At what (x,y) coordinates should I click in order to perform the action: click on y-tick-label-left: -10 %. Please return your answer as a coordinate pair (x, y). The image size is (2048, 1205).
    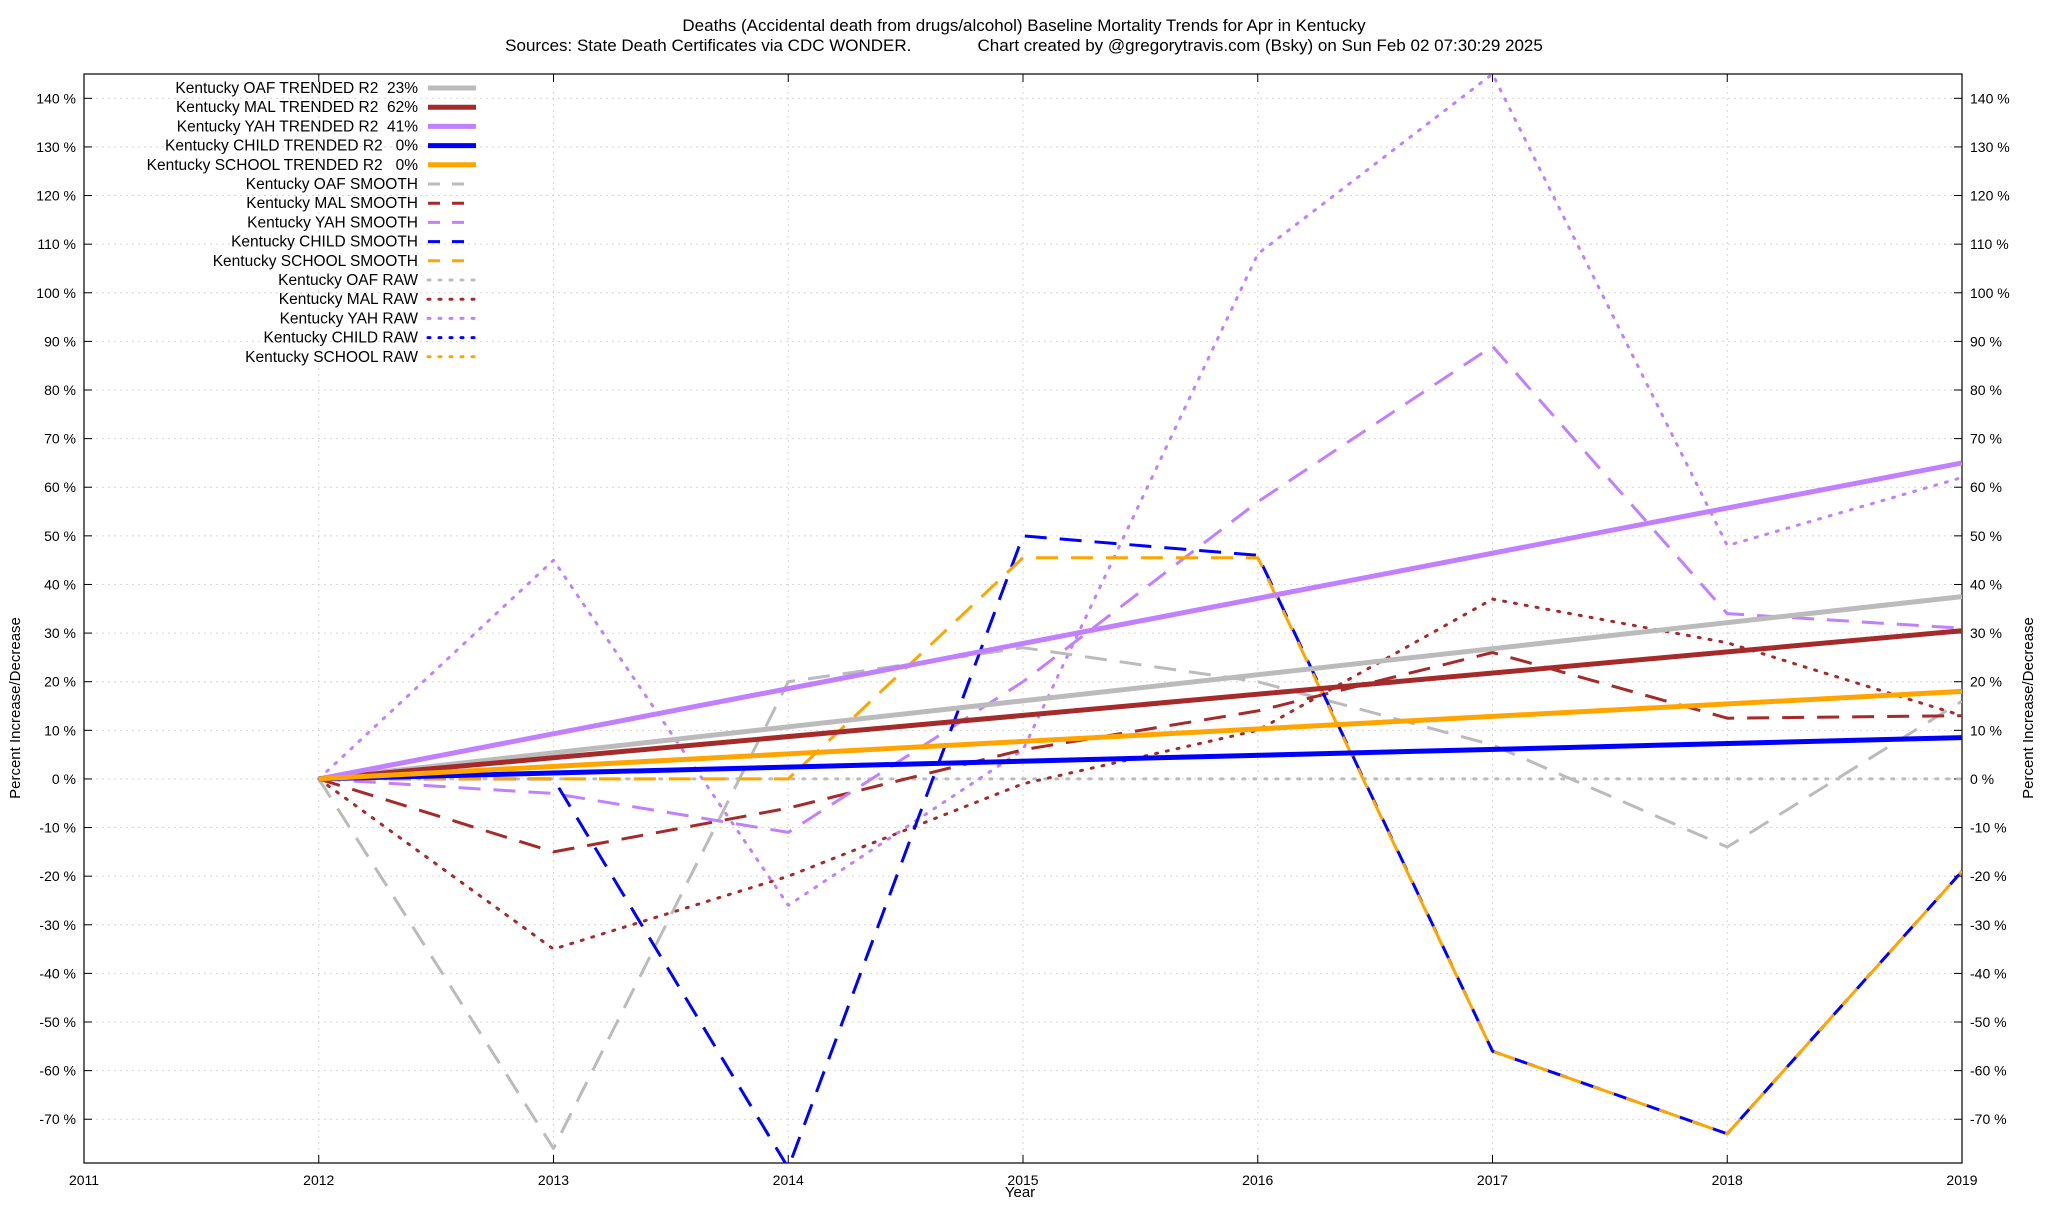
    Looking at the image, I should click on (57, 828).